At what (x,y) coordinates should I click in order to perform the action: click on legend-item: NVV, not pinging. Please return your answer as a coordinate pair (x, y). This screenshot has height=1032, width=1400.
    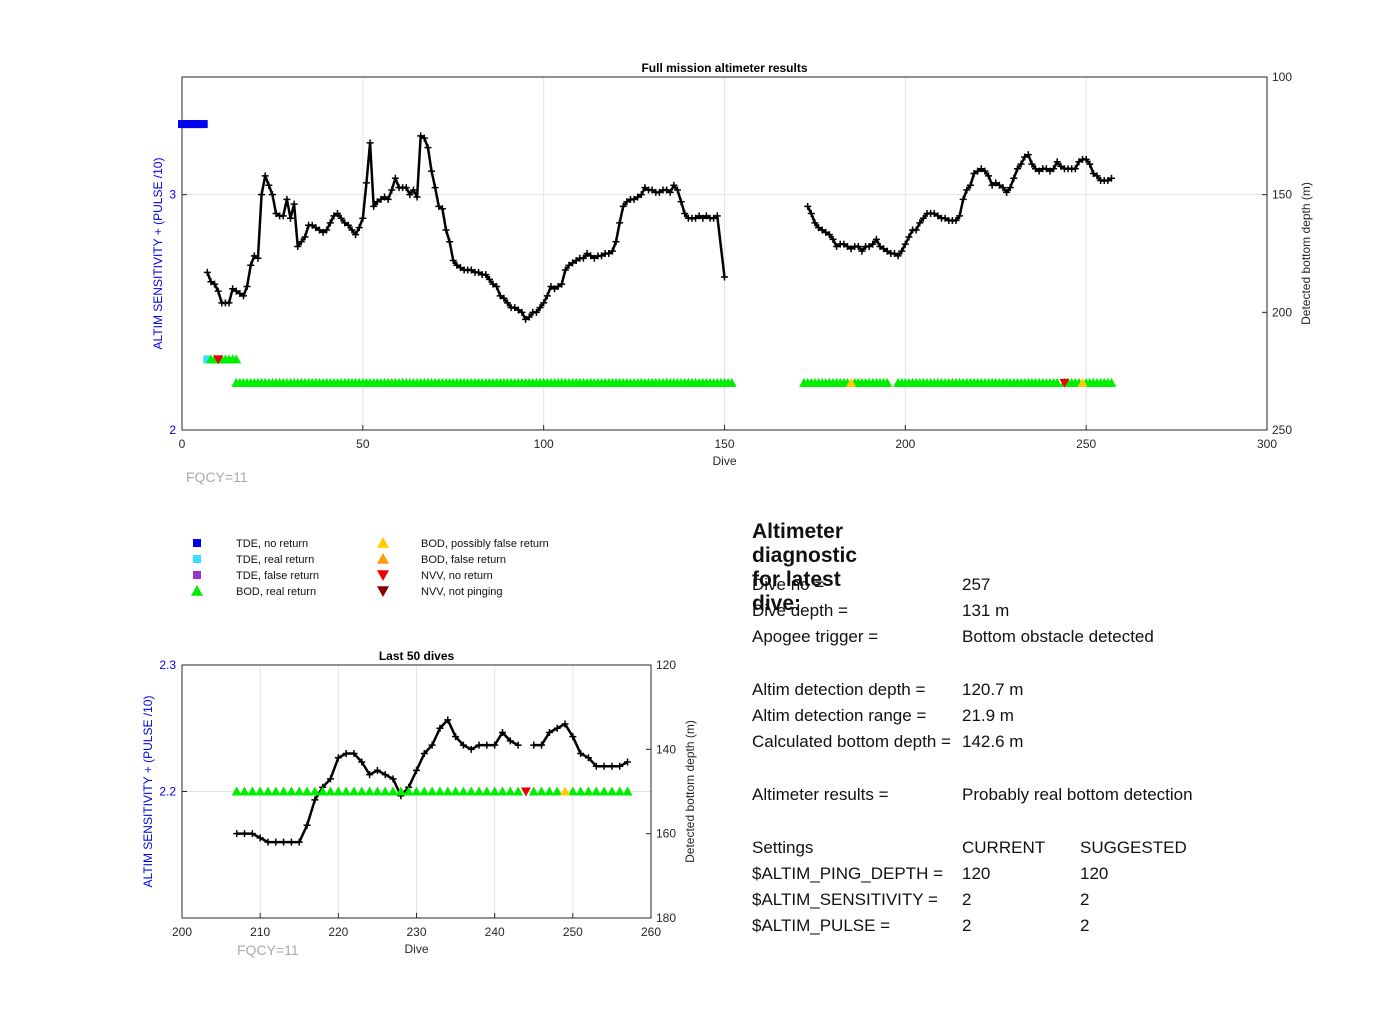
    Looking at the image, I should click on (440, 592).